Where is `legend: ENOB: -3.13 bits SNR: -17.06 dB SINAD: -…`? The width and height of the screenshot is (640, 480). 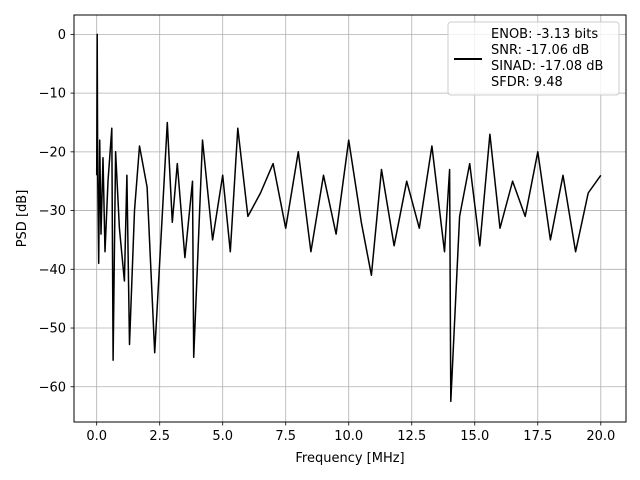 legend: ENOB: -3.13 bits SNR: -17.06 dB SINAD: -… is located at coordinates (533, 58).